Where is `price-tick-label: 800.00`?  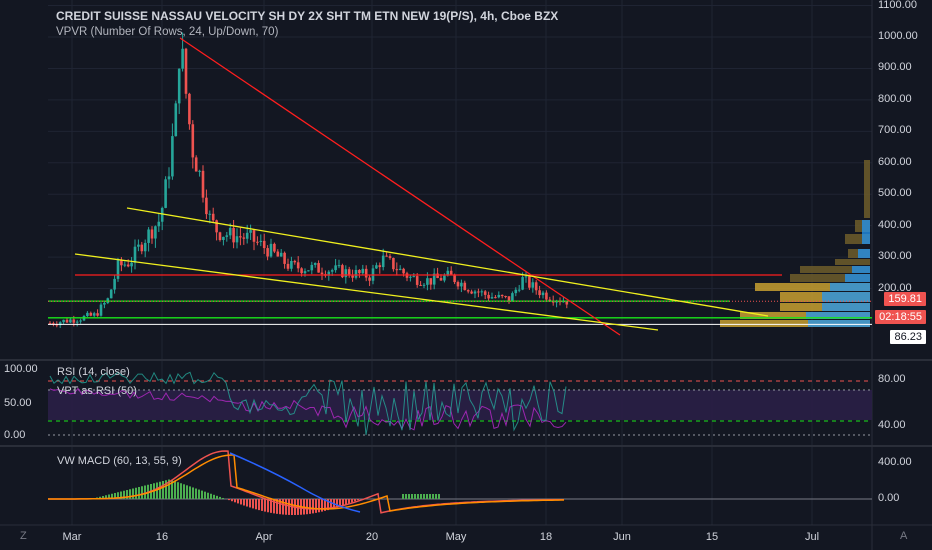
price-tick-label: 800.00 is located at coordinates (895, 98).